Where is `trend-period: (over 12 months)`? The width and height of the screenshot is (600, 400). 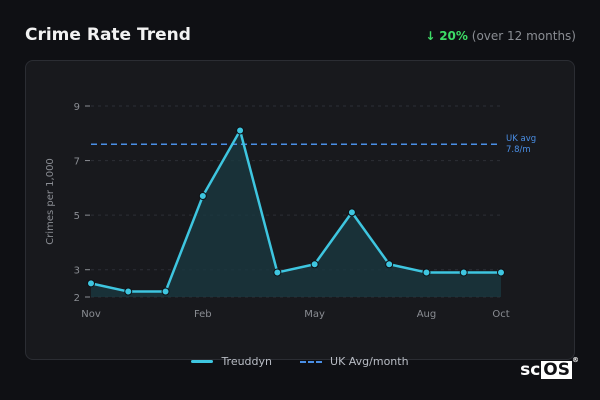
trend-period: (over 12 months) is located at coordinates (523, 36).